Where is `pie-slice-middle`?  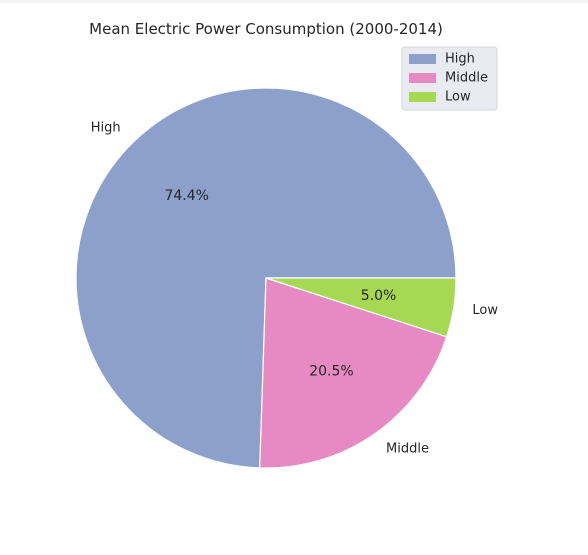 pie-slice-middle is located at coordinates (353, 373).